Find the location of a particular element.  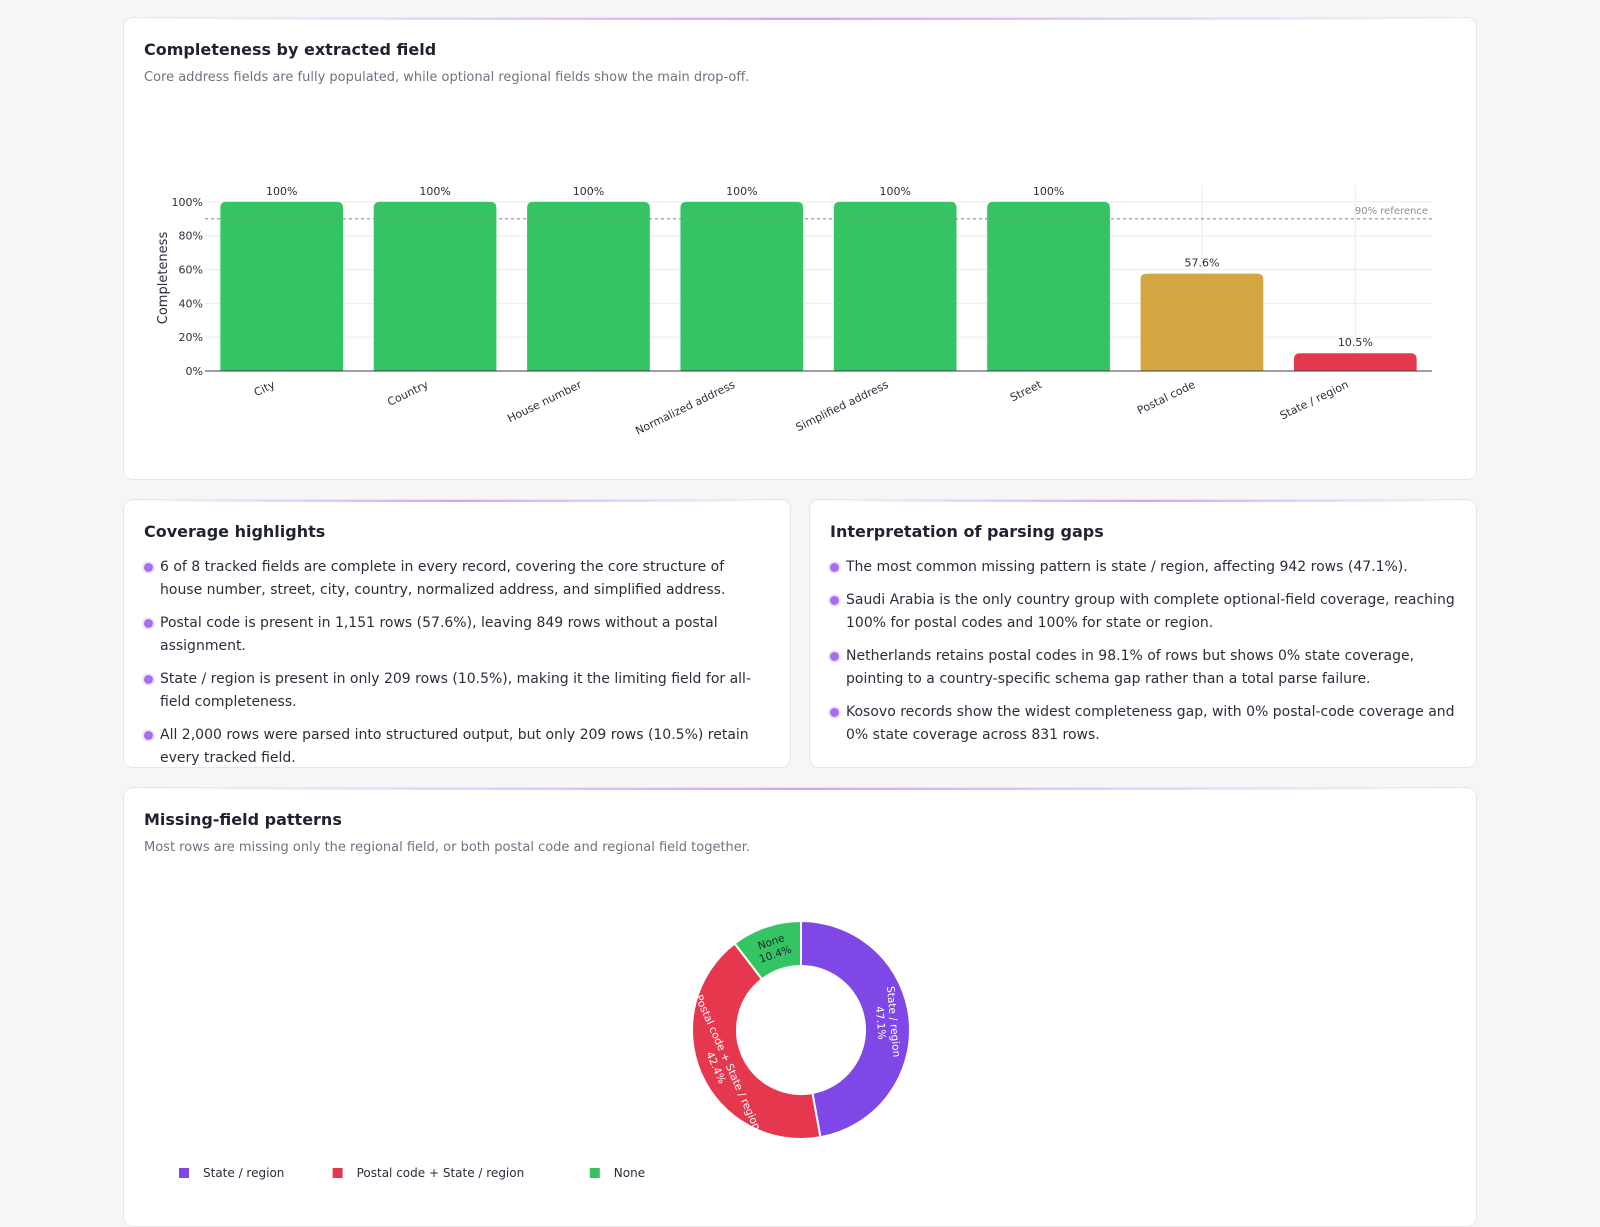

x-tick-label: City is located at coordinates (265, 388).